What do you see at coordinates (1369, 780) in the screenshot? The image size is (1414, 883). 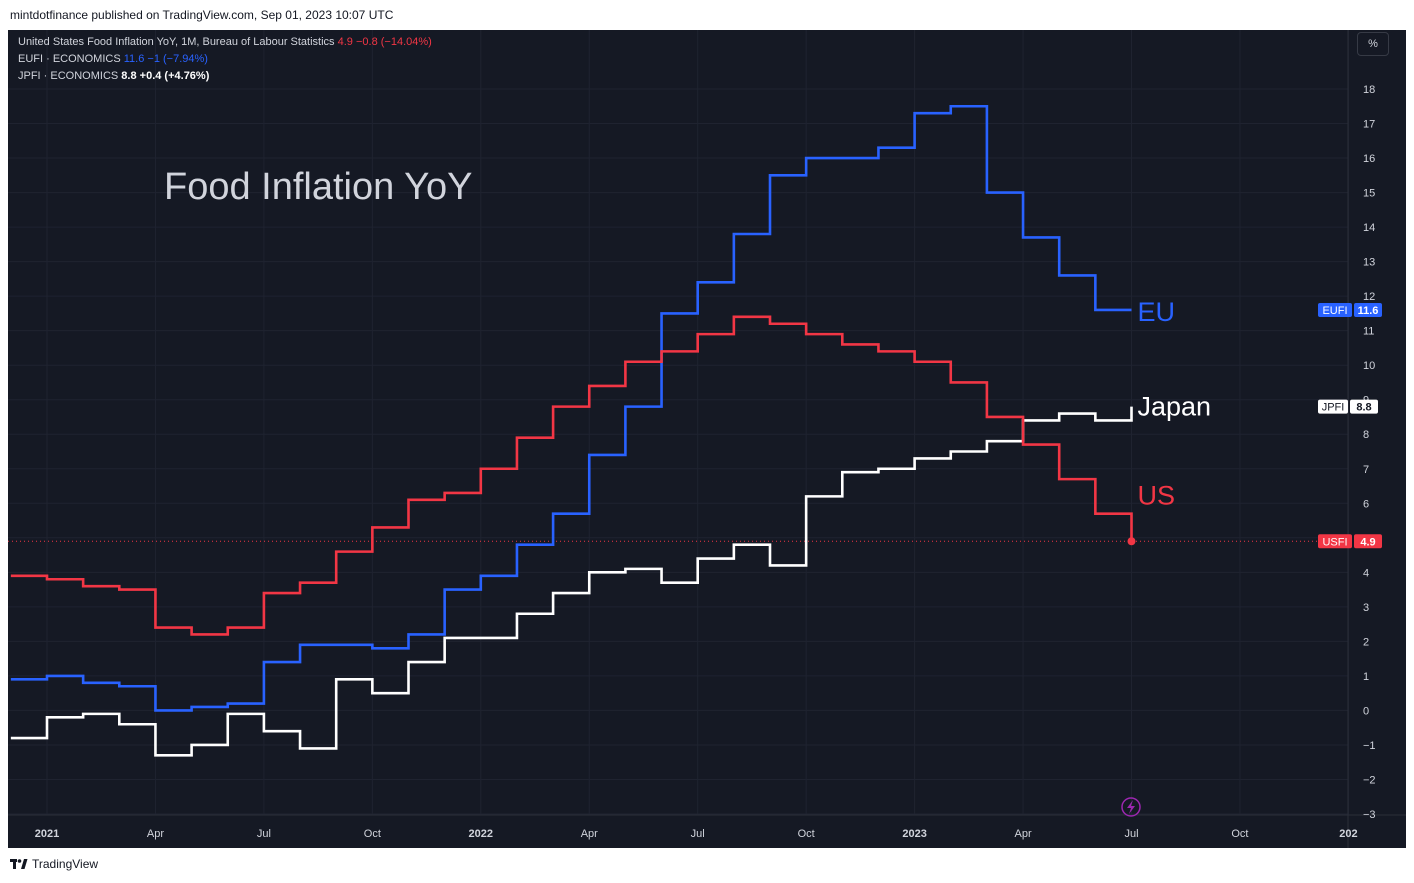 I see `y-tick-label: −2` at bounding box center [1369, 780].